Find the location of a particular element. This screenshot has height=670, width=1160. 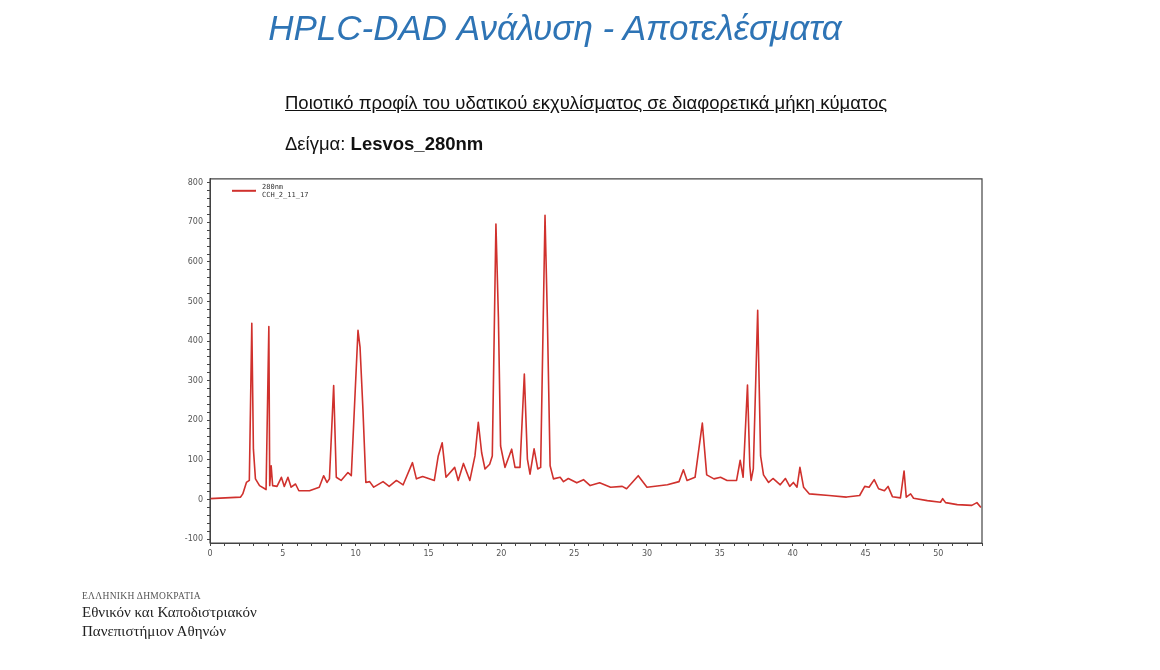

y-tick-label: 200 is located at coordinates (195, 420).